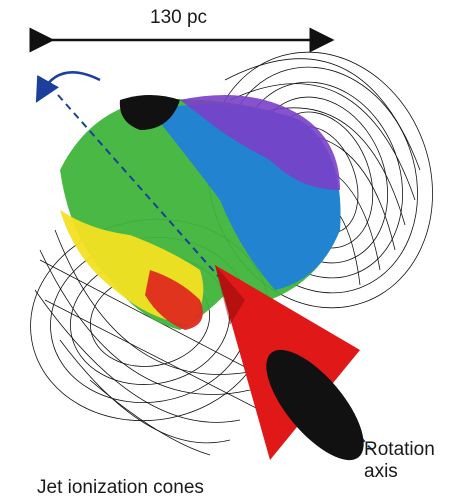 This screenshot has width=454, height=504. What do you see at coordinates (399, 461) in the screenshot?
I see `rotation-axis-label: Rotation axis` at bounding box center [399, 461].